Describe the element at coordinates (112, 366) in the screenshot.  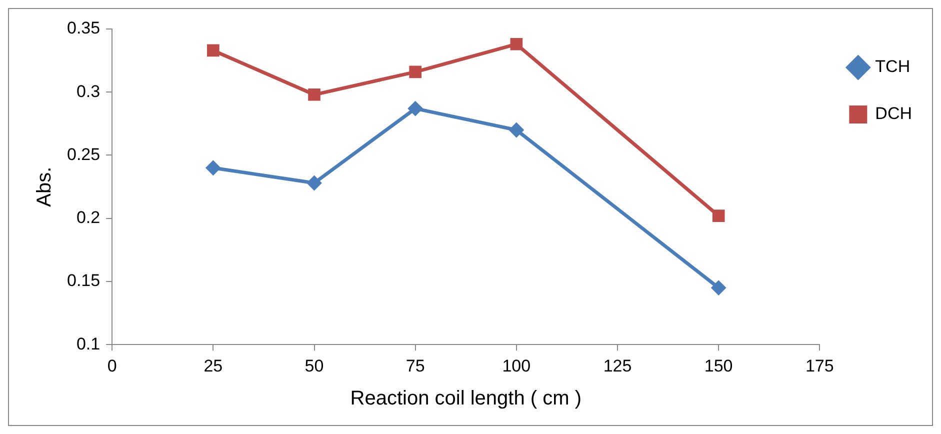
I see `x-tick-label: 0` at that location.